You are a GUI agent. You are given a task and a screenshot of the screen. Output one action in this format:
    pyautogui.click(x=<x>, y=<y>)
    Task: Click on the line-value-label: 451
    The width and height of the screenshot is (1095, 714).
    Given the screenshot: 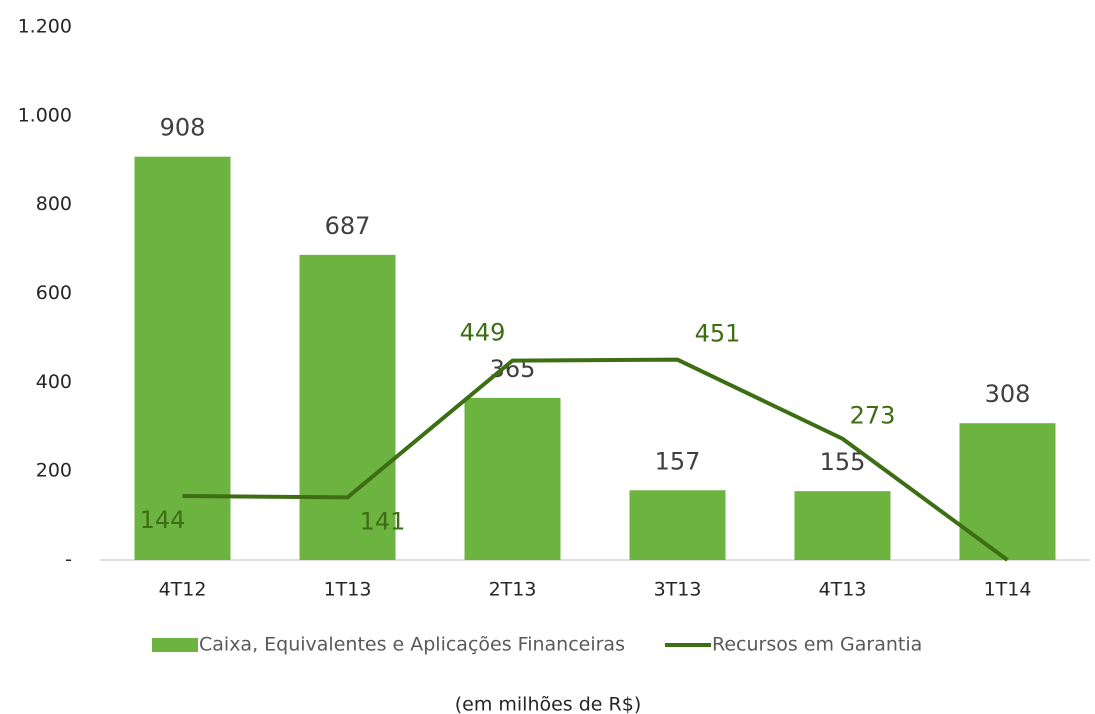 What is the action you would take?
    pyautogui.click(x=718, y=334)
    